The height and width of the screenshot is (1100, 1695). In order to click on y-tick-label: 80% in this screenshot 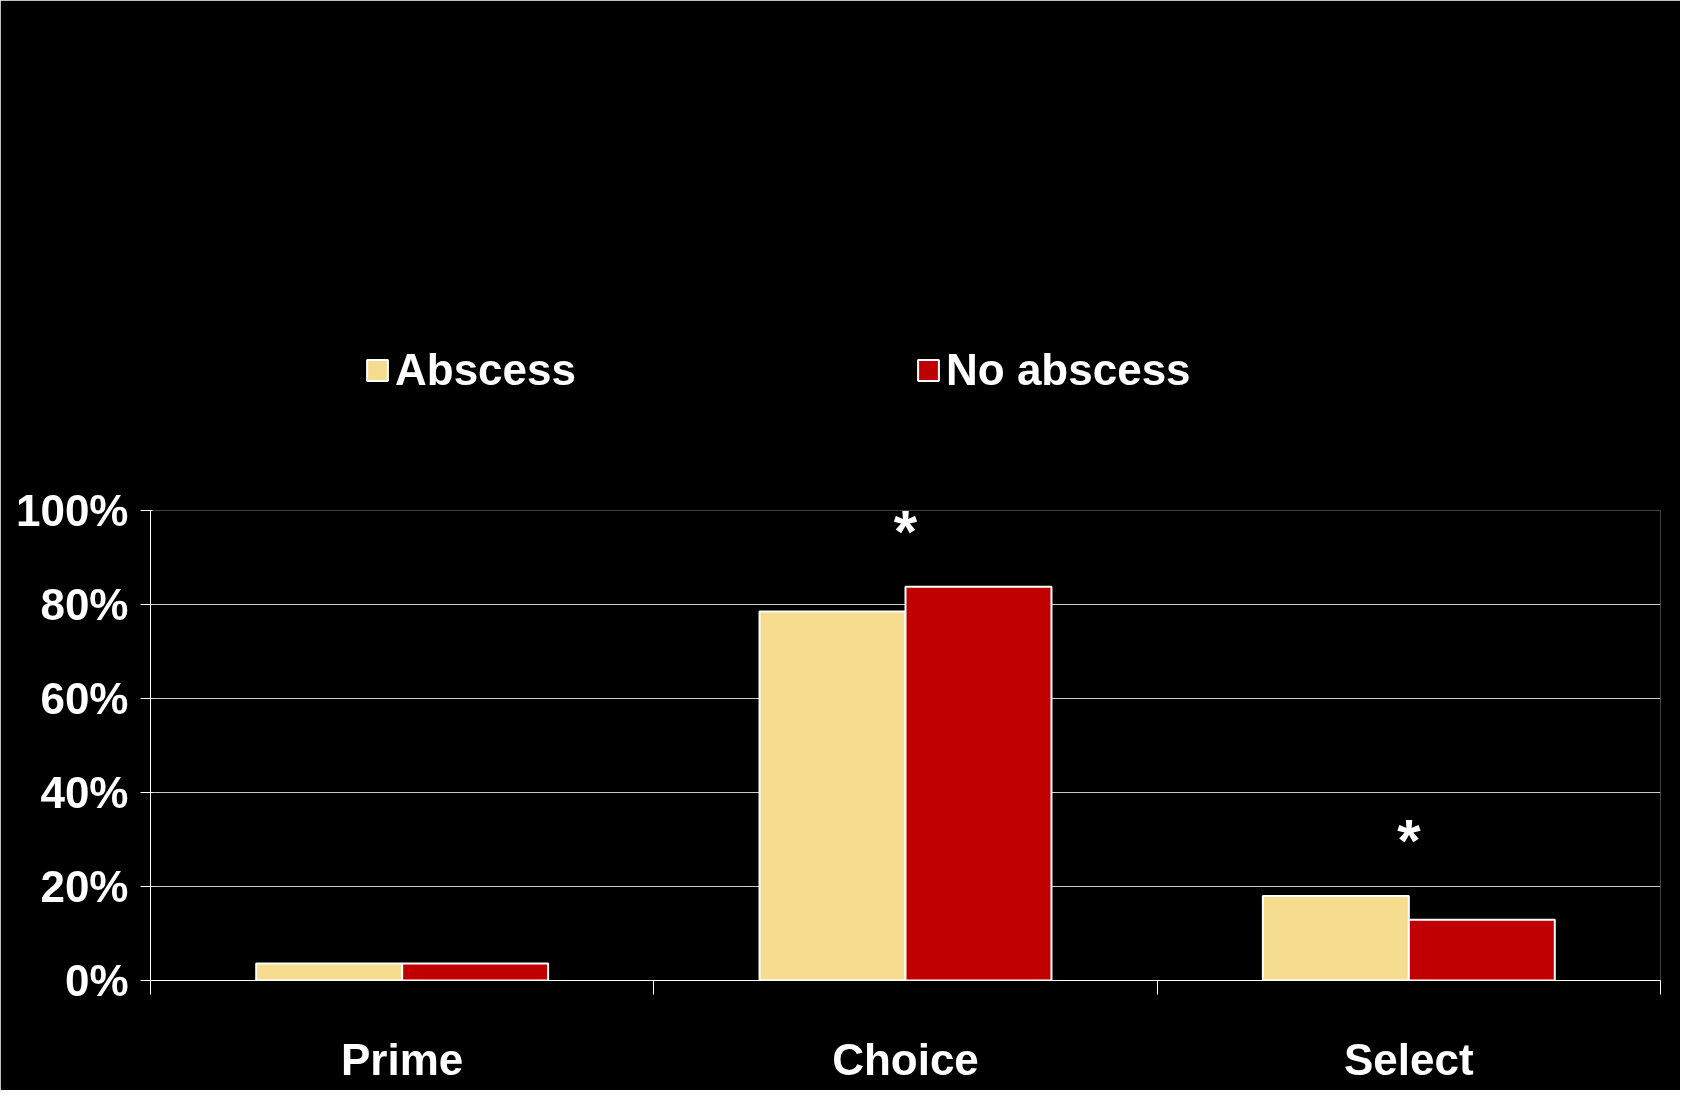, I will do `click(84, 604)`.